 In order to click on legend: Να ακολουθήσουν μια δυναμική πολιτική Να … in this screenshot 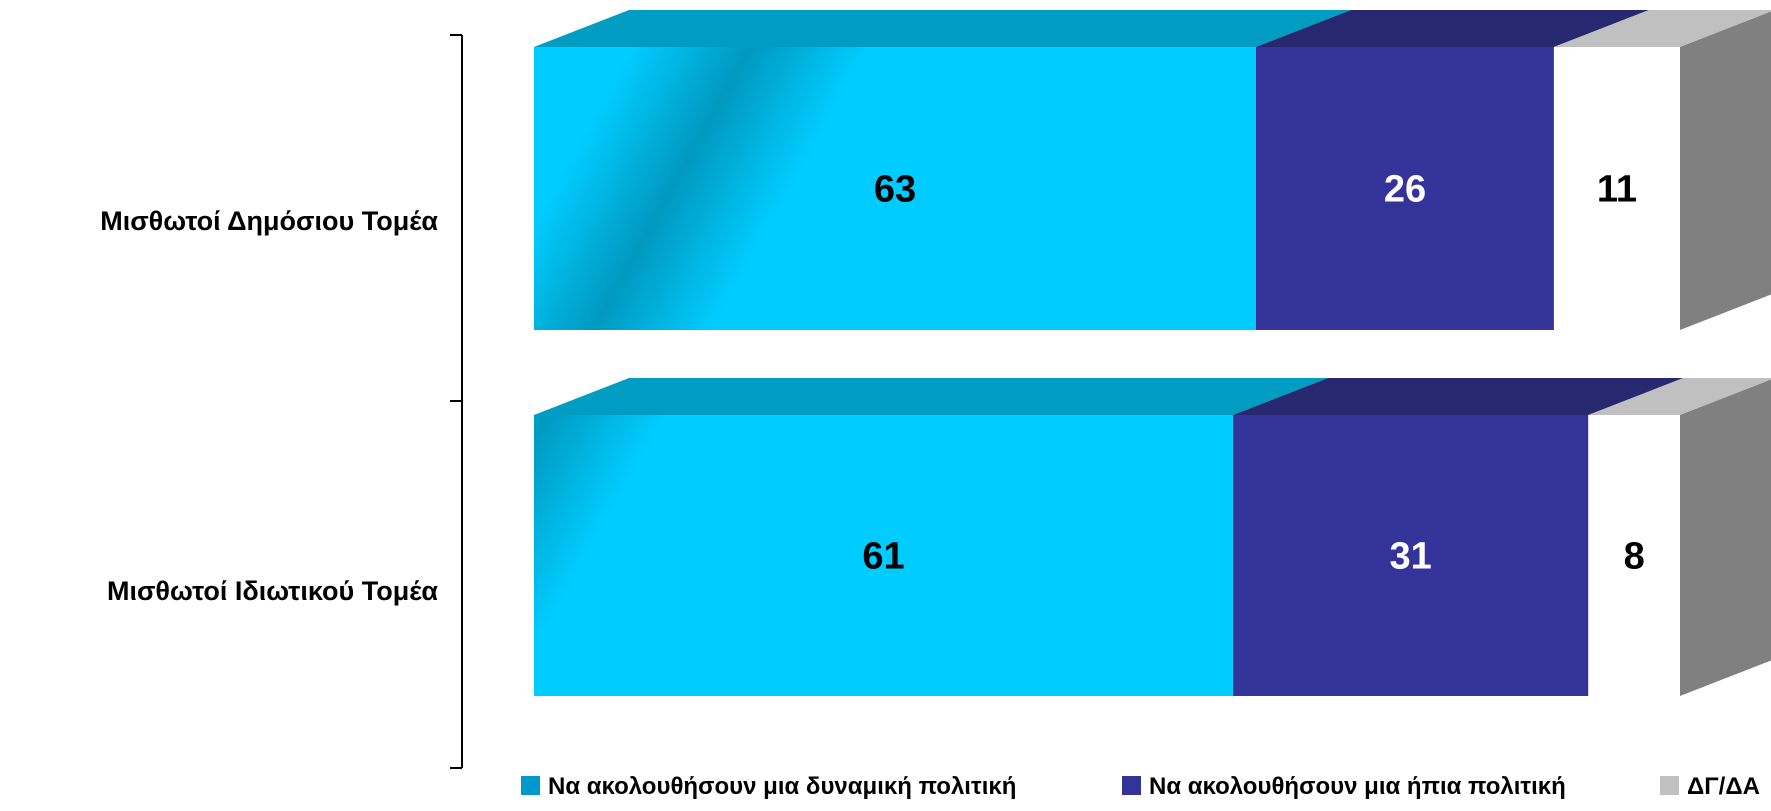, I will do `click(1140, 786)`.